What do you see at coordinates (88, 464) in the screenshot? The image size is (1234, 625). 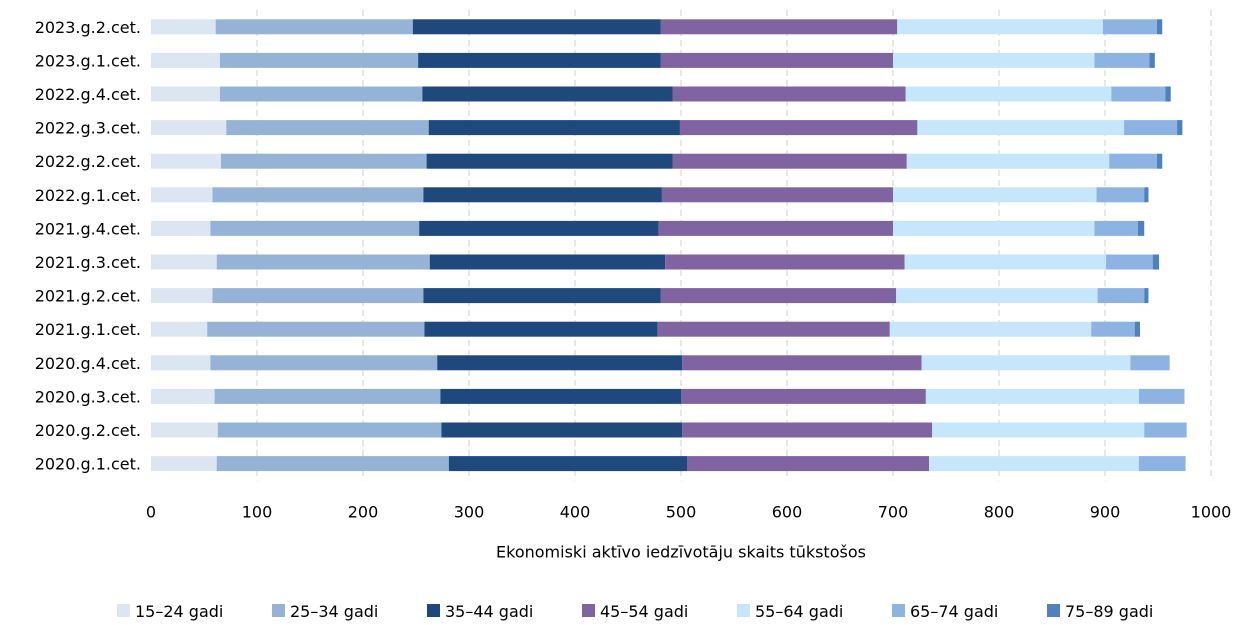 I see `y-tick-label: 2020.g.1.cet.` at bounding box center [88, 464].